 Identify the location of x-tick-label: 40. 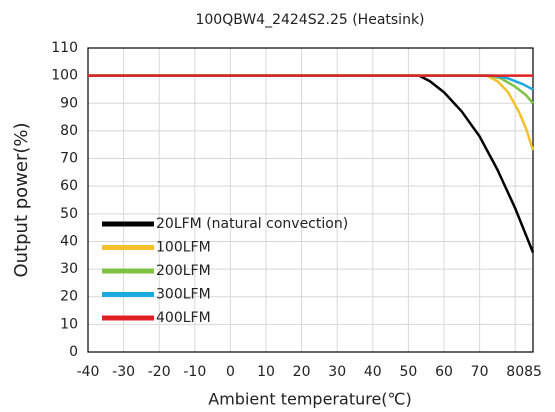
(373, 372).